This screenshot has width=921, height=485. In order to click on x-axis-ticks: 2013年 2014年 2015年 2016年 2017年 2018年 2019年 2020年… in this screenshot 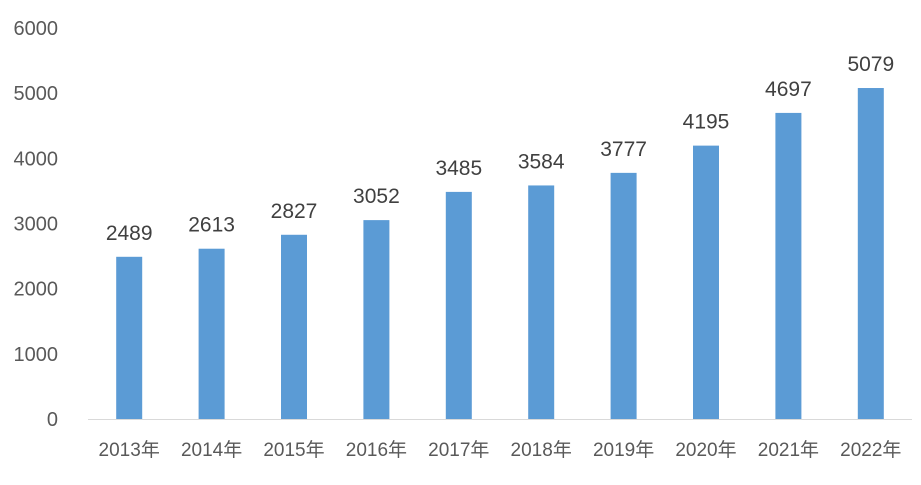, I will do `click(500, 450)`.